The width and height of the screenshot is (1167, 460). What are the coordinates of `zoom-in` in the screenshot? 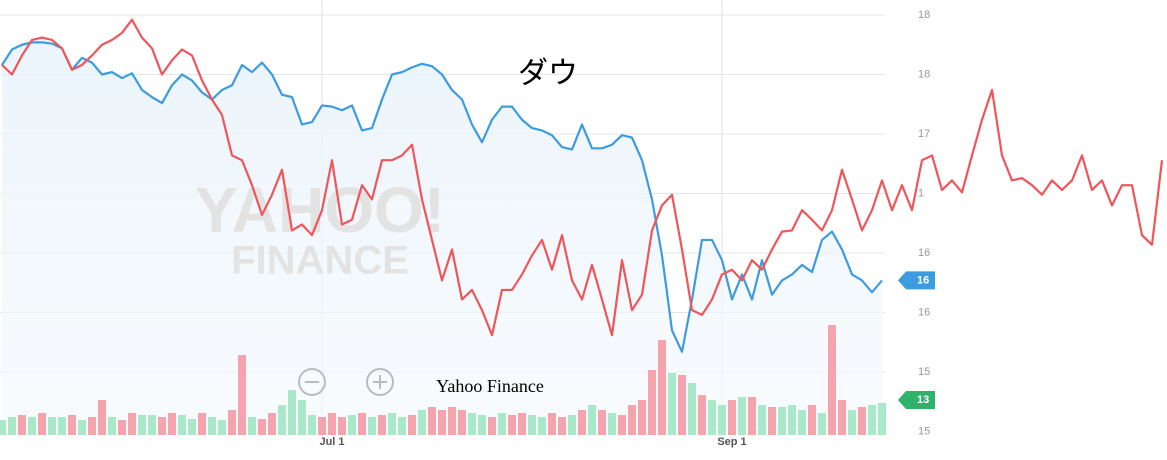 It's located at (380, 382).